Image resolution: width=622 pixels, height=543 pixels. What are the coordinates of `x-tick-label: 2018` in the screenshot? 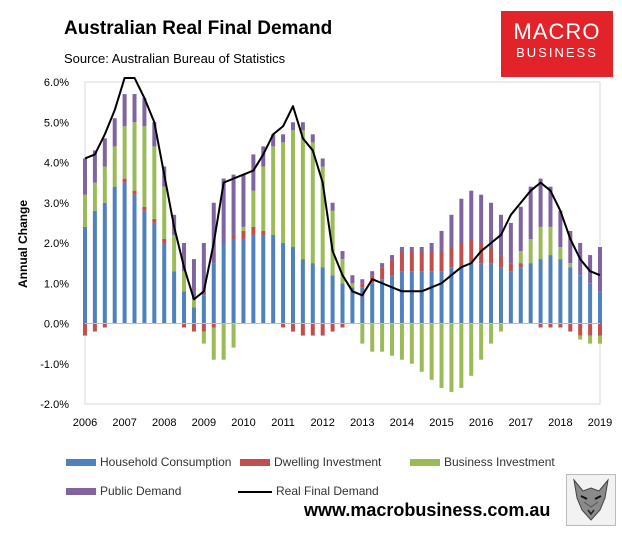 It's located at (560, 423).